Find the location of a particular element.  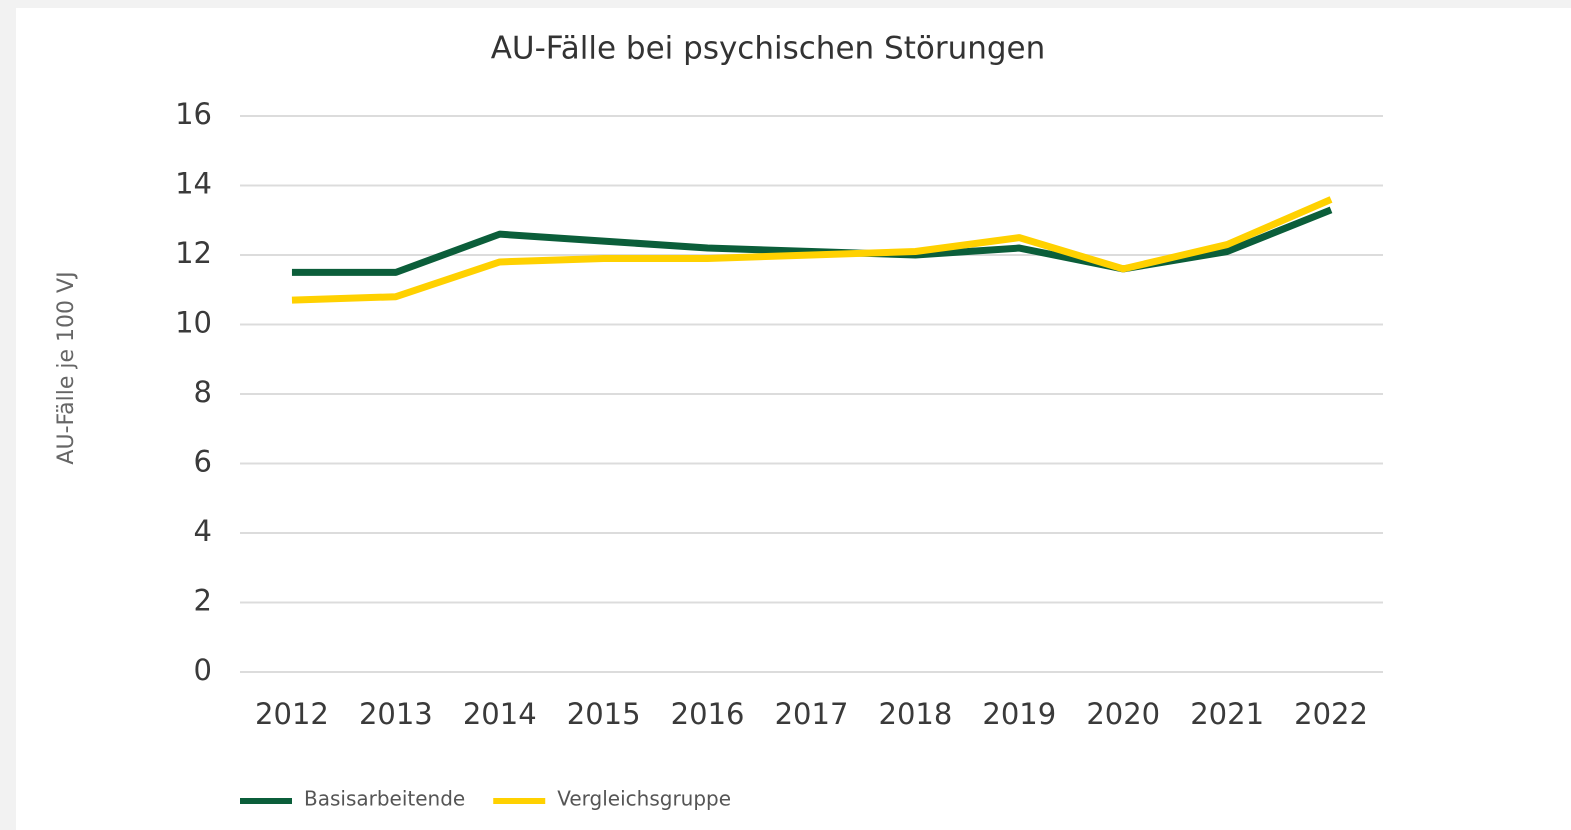

chart-title: AU-Fälle bei psychischen Störungen is located at coordinates (768, 49).